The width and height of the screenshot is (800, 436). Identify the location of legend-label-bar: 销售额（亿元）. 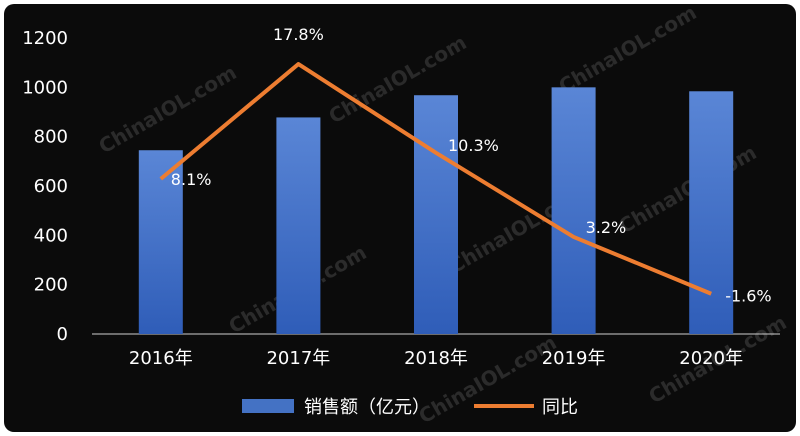
(367, 407).